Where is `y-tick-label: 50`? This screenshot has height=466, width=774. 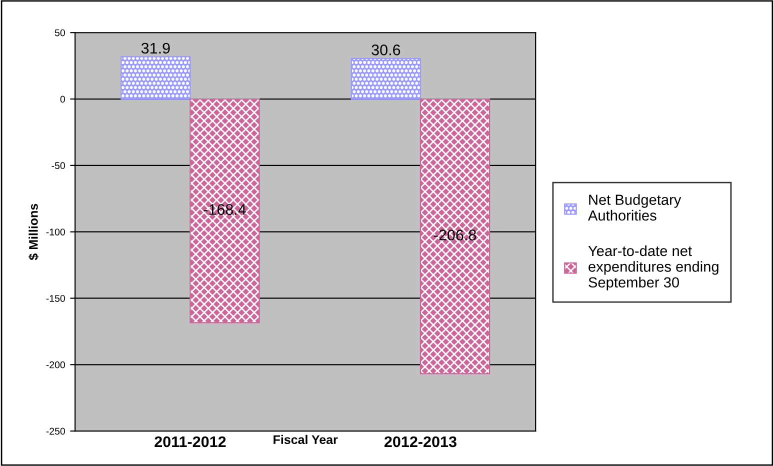 y-tick-label: 50 is located at coordinates (59, 32).